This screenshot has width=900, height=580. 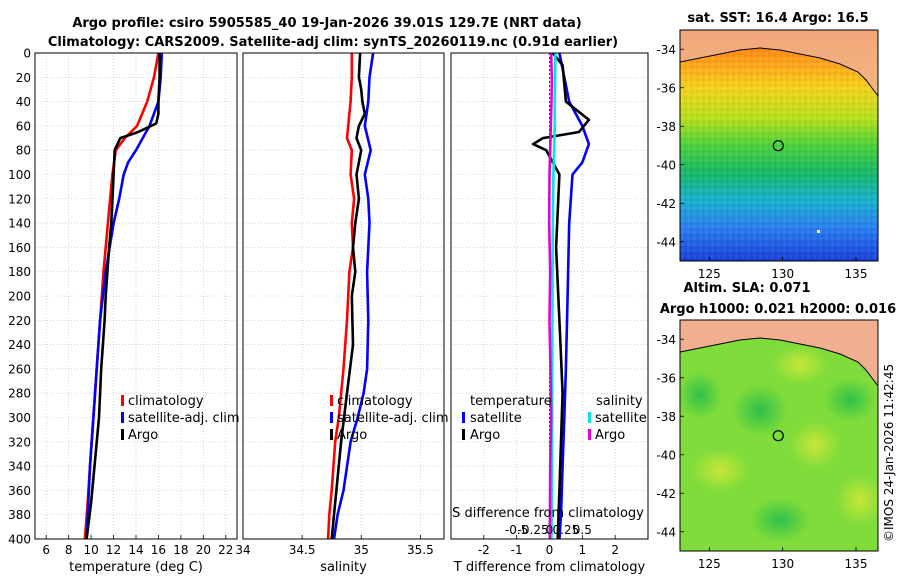 I want to click on legend-title-salinity: salinity, so click(x=619, y=401).